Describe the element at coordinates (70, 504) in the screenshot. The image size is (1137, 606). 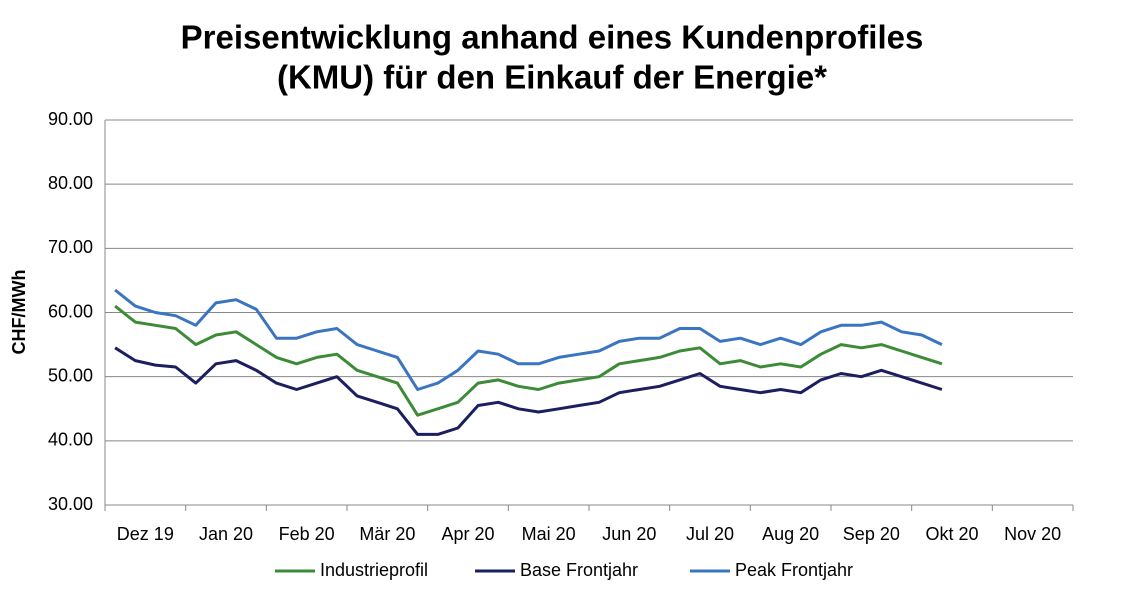
I see `y-tick-label: 30.00` at that location.